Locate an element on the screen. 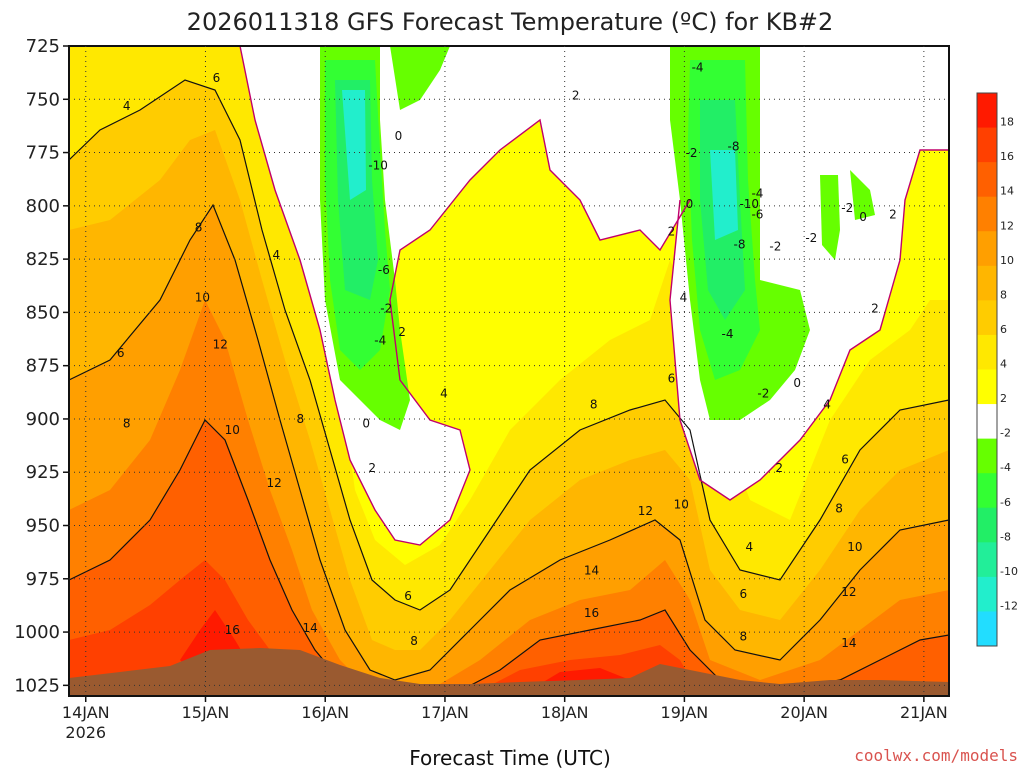  x-tick-label: 17JAN is located at coordinates (445, 712).